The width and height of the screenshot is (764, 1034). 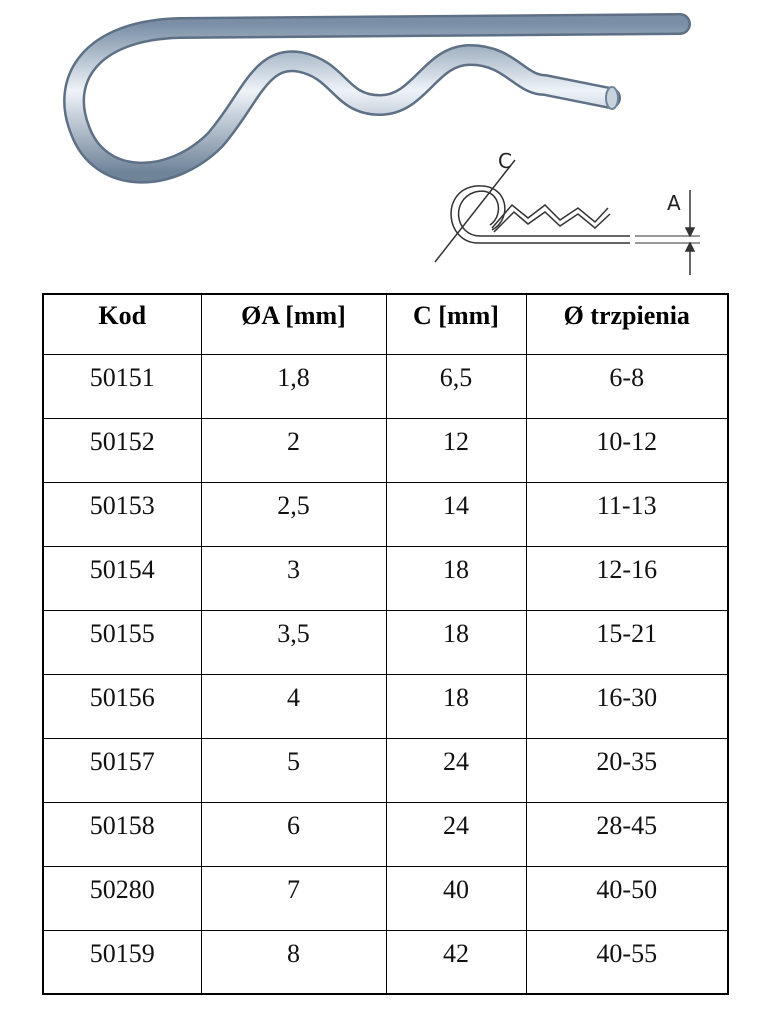 I want to click on table-cell: 40-50, so click(x=627, y=898).